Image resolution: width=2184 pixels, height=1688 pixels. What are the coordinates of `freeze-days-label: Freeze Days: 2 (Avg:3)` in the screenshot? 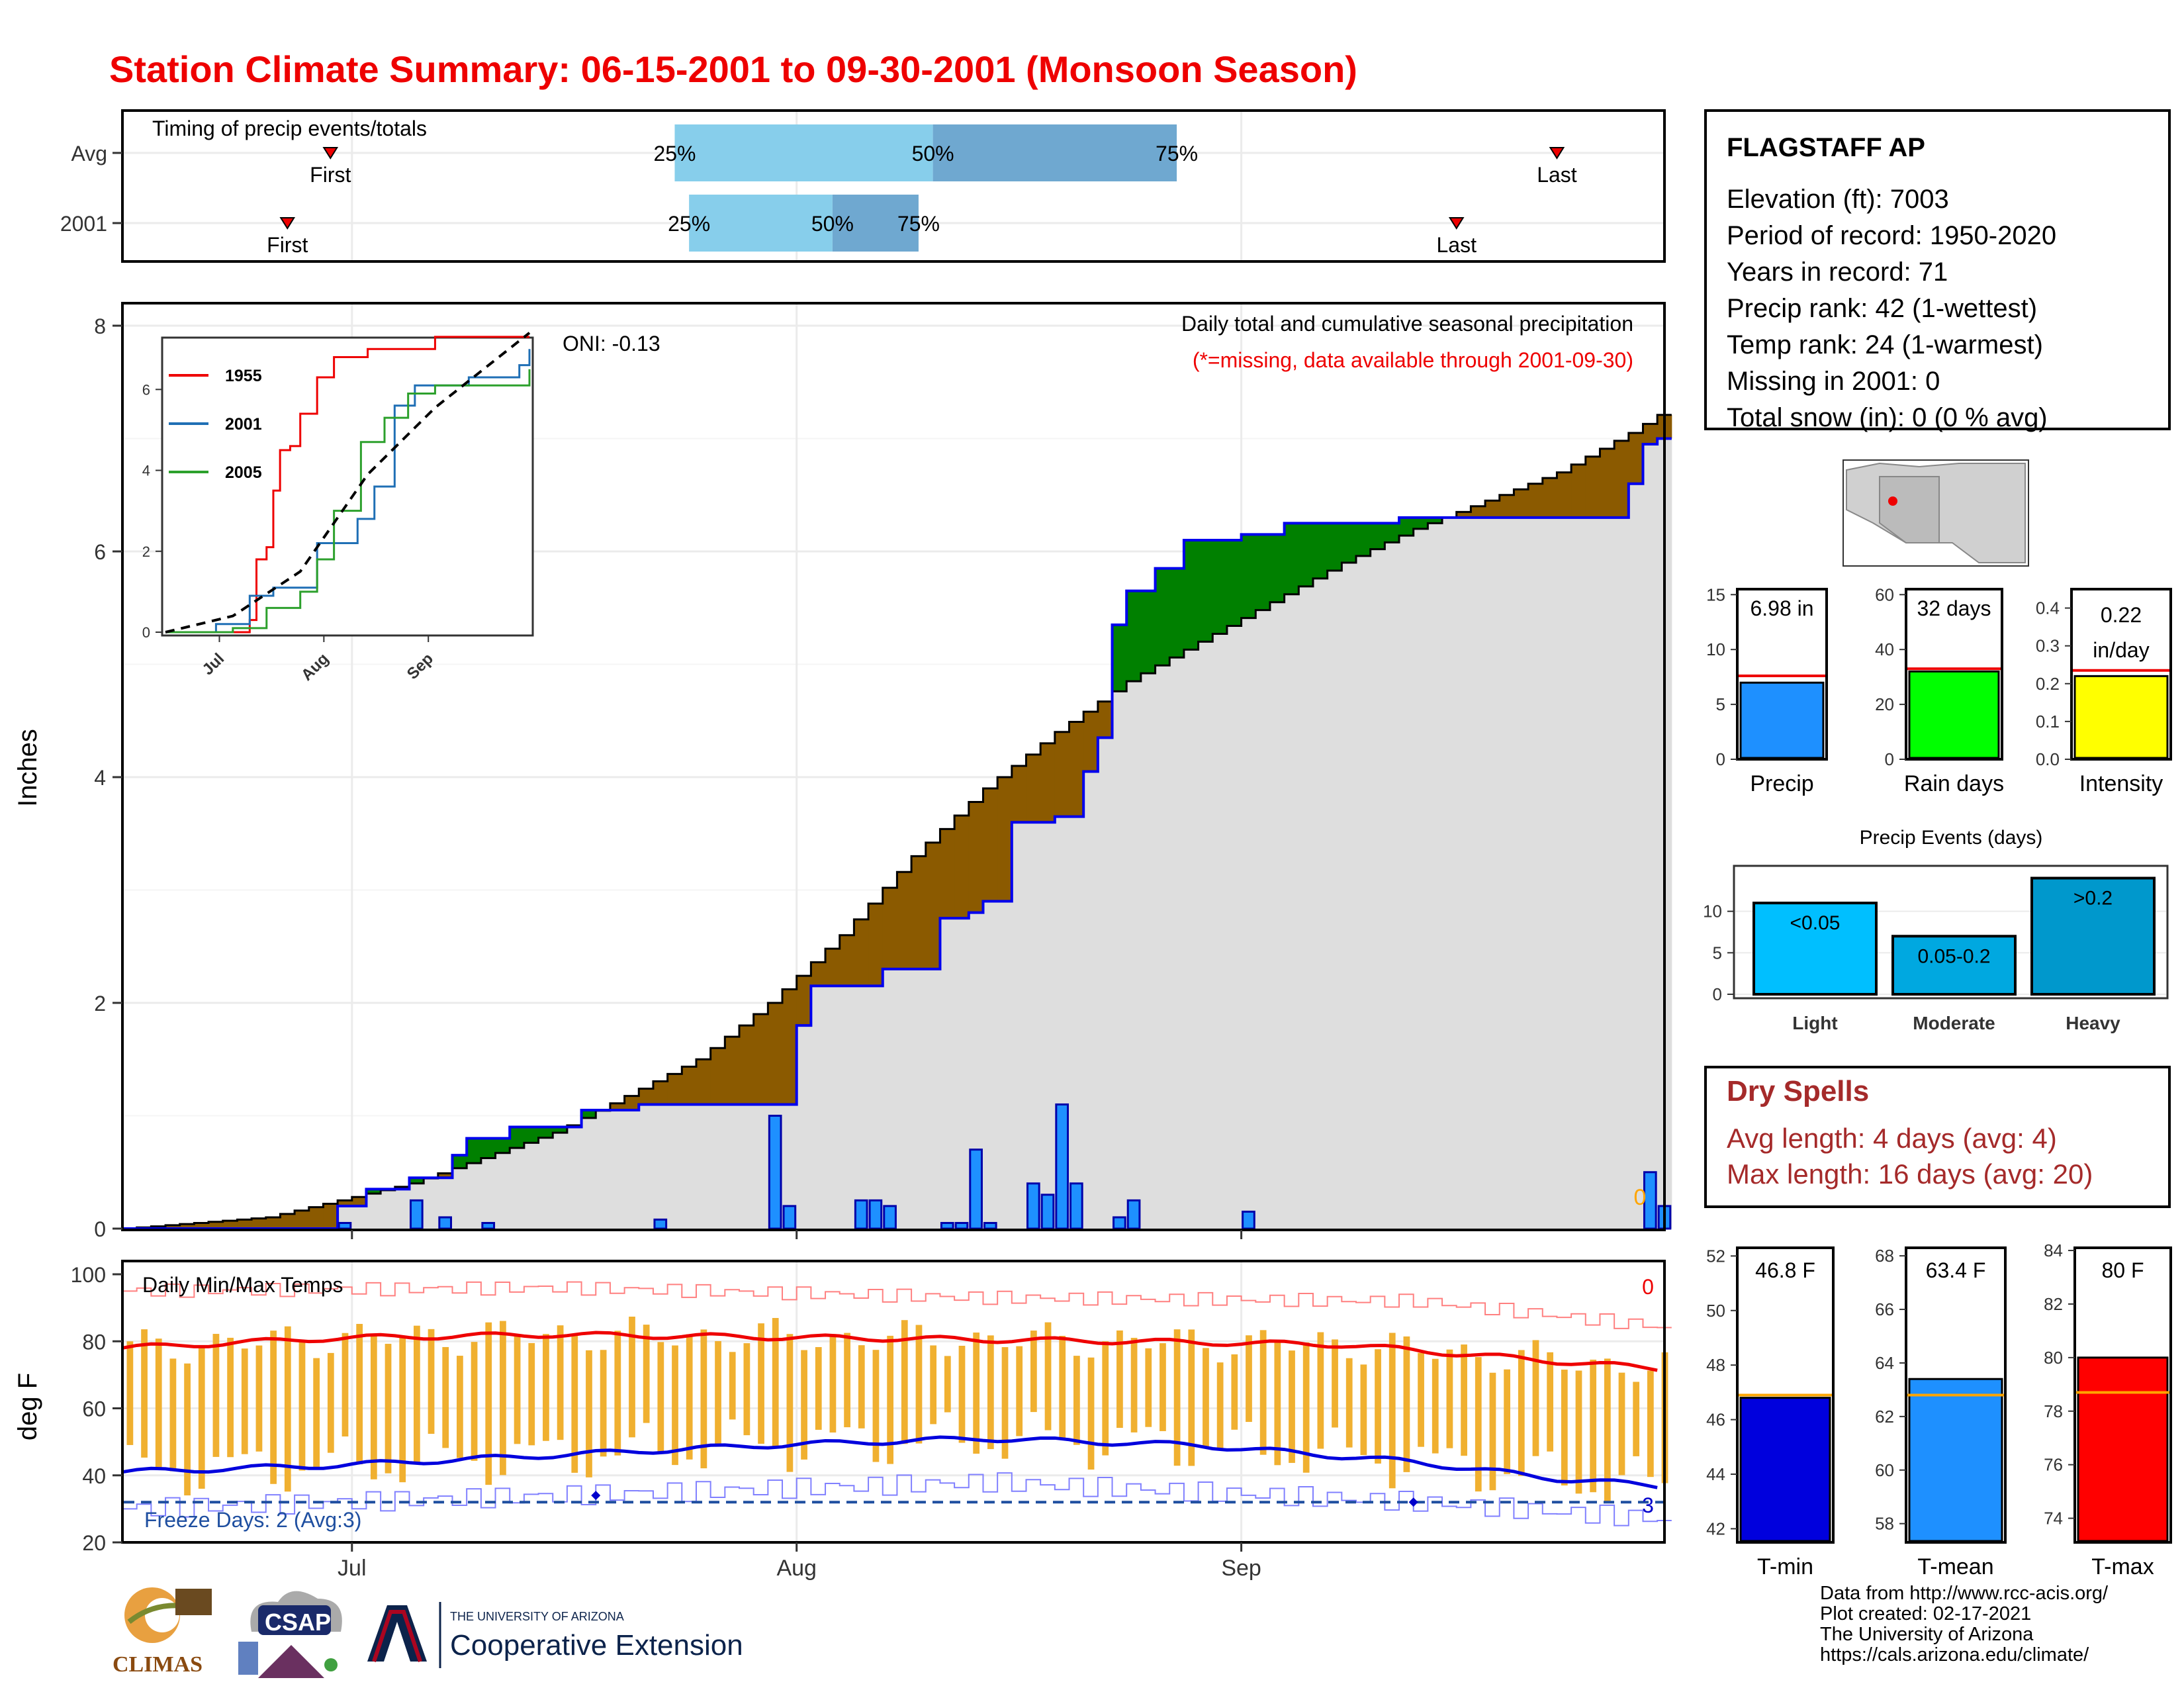 It's located at (252, 1520).